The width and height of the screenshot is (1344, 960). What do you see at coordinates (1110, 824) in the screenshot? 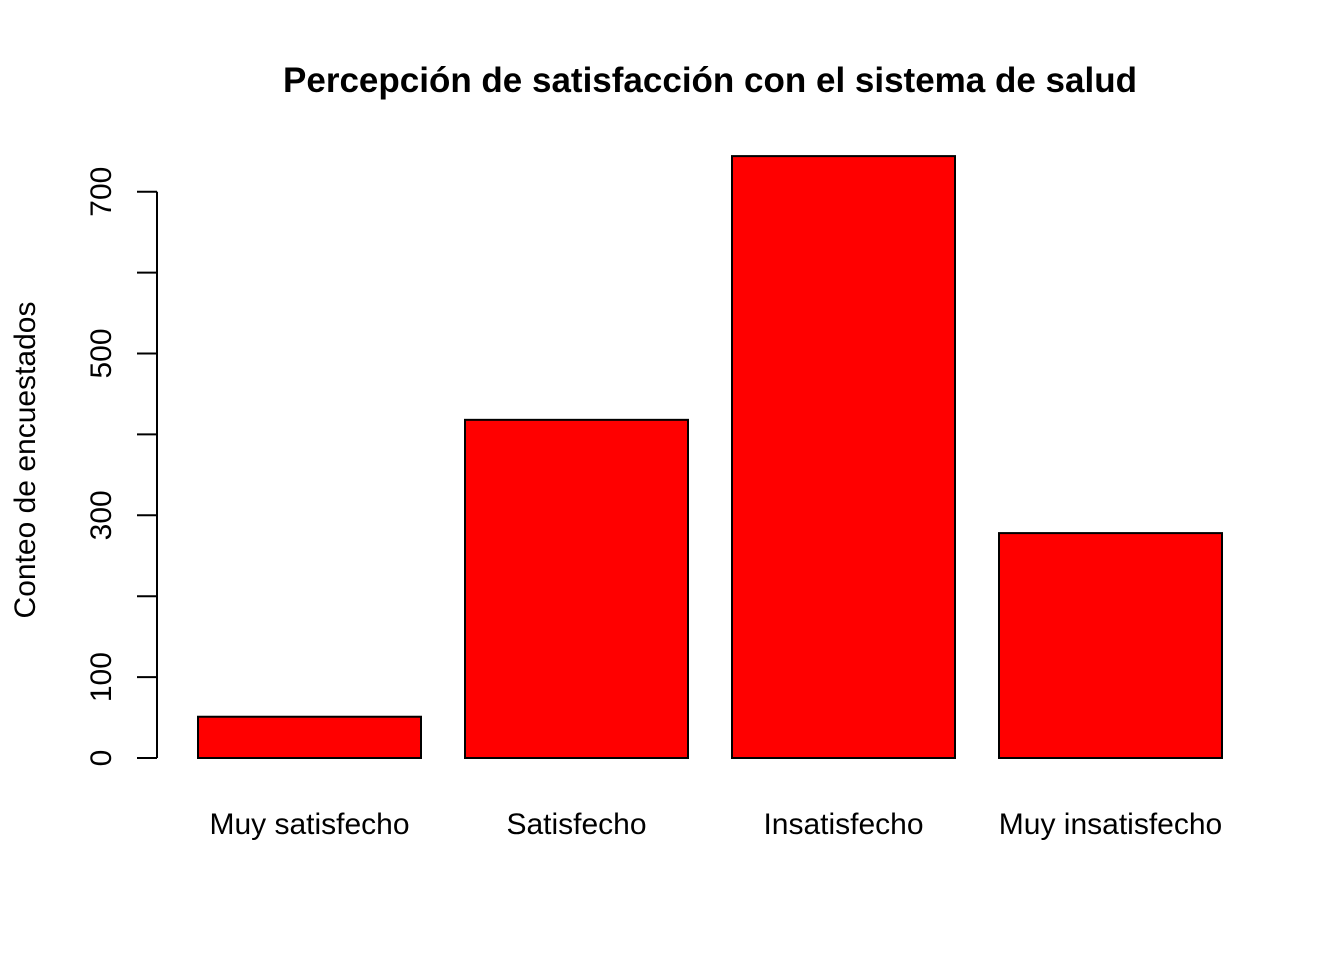
I see `category-label: Muy insatisfecho` at bounding box center [1110, 824].